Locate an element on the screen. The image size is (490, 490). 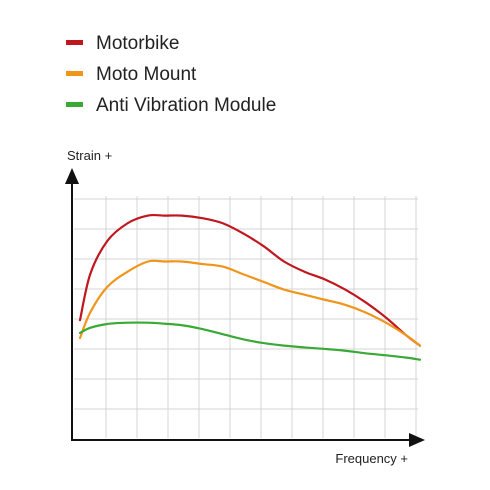
series-line-anti-vibration-module is located at coordinates (250, 341).